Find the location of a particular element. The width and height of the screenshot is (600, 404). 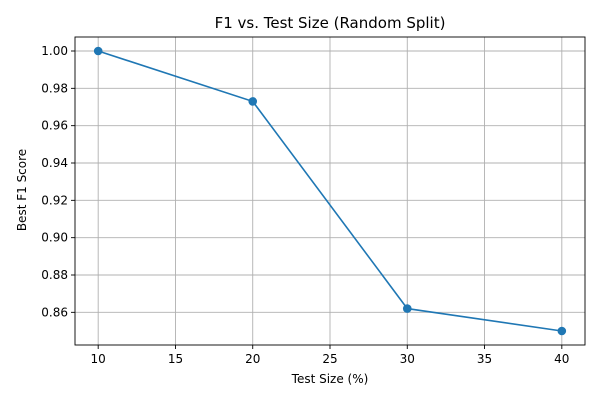

y-tick-label: 0.98 is located at coordinates (54, 88).